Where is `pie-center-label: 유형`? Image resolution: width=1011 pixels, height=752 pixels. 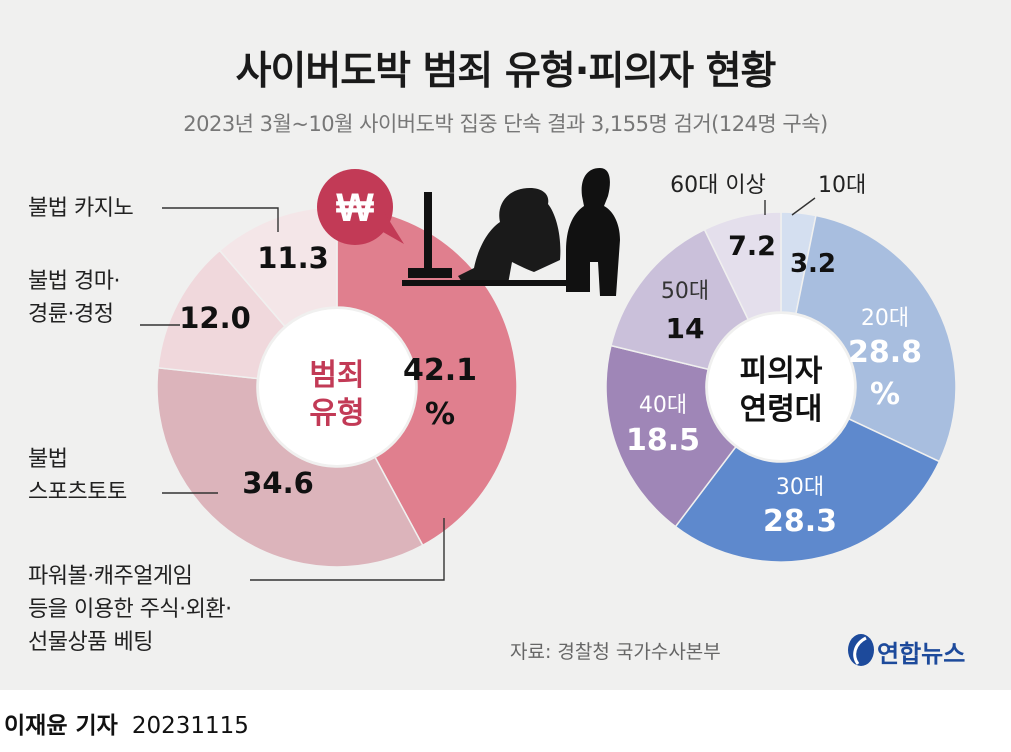 pie-center-label: 유형 is located at coordinates (336, 413).